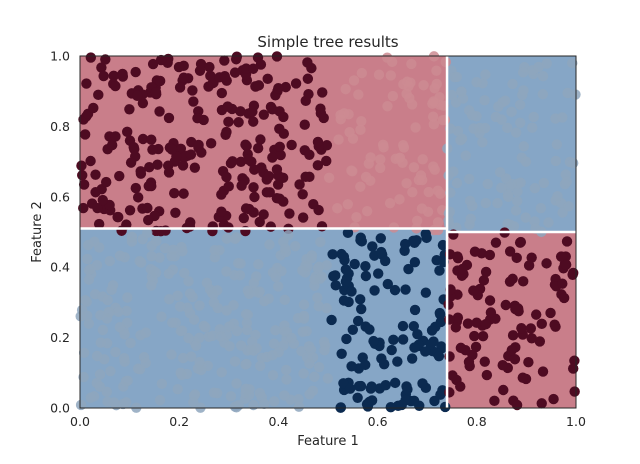 This screenshot has width=640, height=464. I want to click on y-axis-ticks: 0.0 0.2 0.4 0.6 0.8 1.0, so click(60, 232).